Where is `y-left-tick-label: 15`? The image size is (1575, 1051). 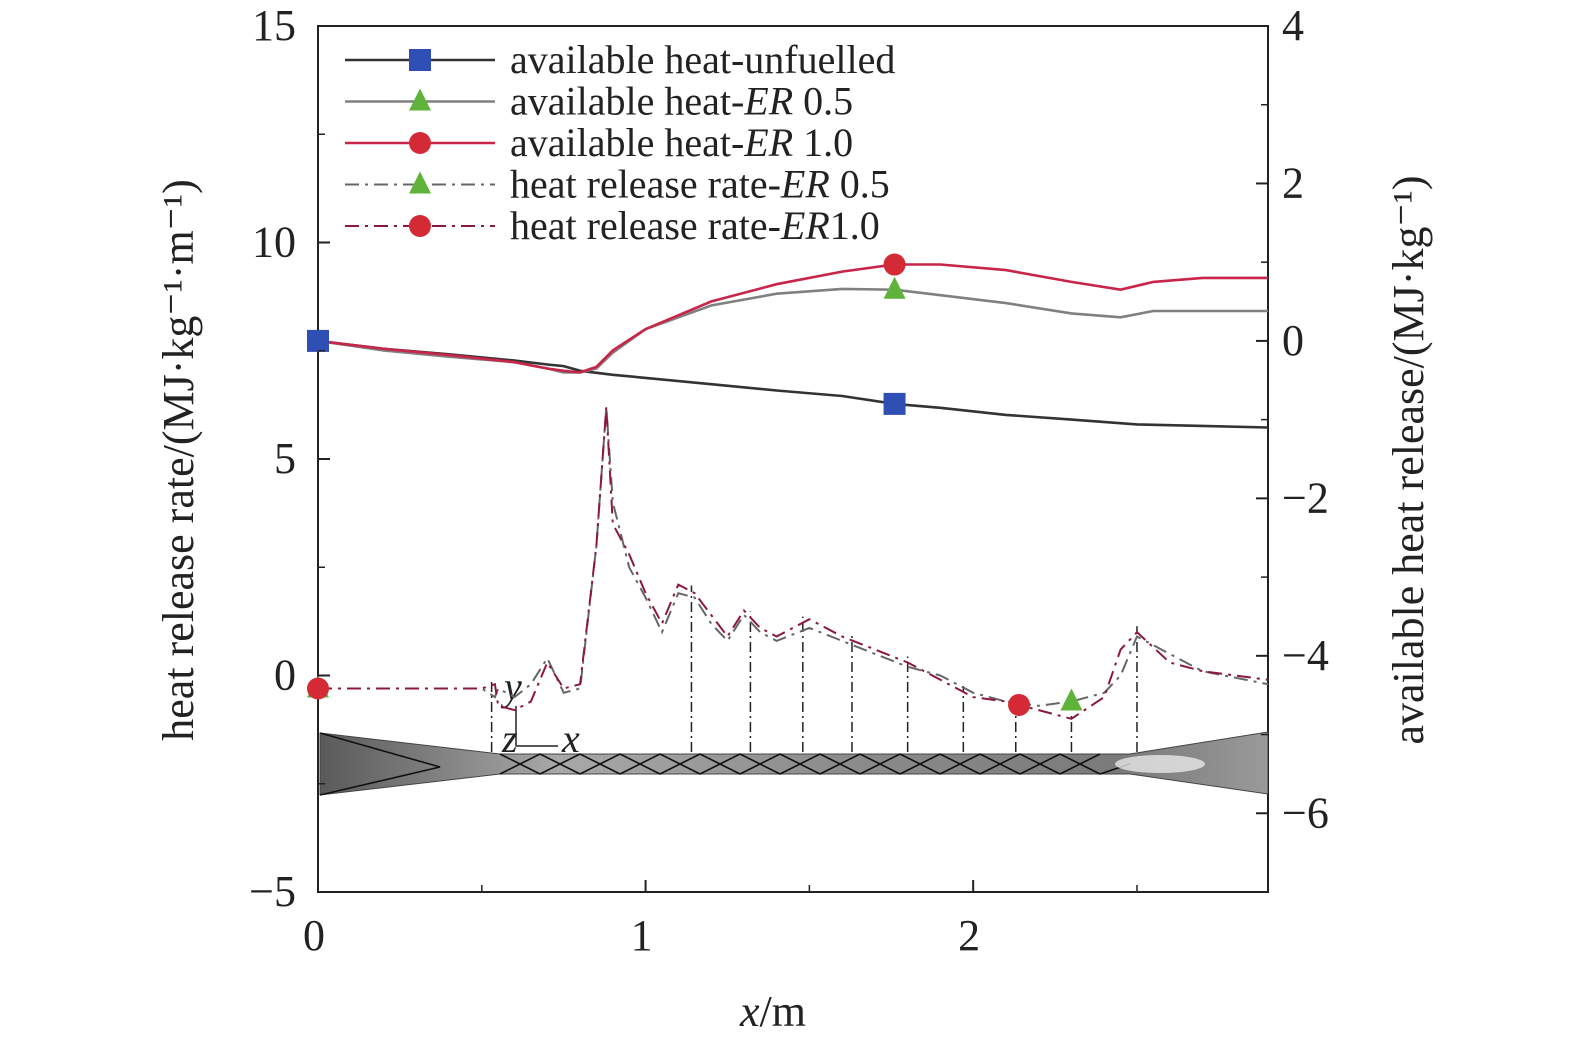 y-left-tick-label: 15 is located at coordinates (274, 25).